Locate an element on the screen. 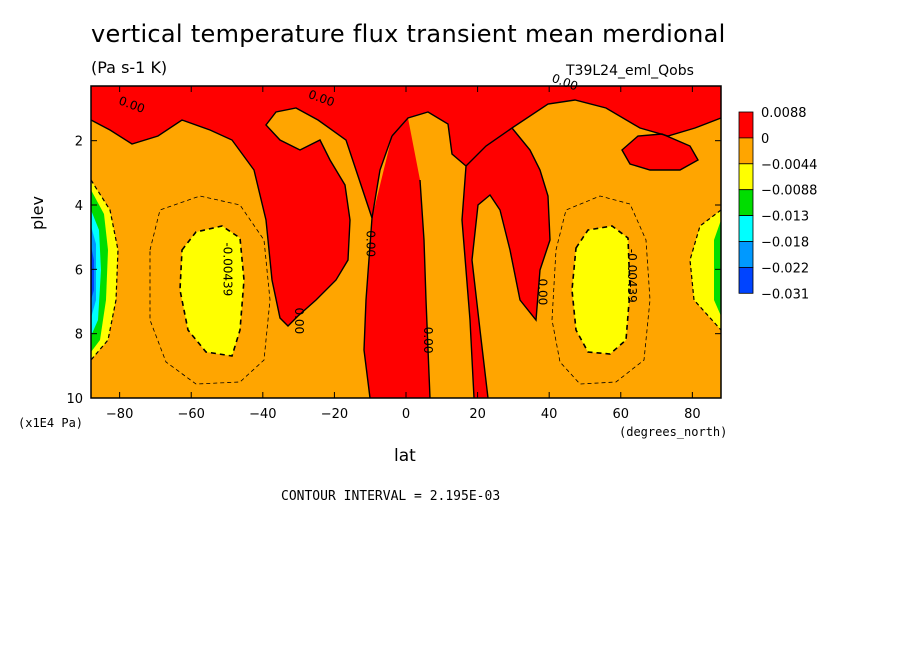 The image size is (904, 654). chart-units: (Pa s-1 K) is located at coordinates (129, 67).